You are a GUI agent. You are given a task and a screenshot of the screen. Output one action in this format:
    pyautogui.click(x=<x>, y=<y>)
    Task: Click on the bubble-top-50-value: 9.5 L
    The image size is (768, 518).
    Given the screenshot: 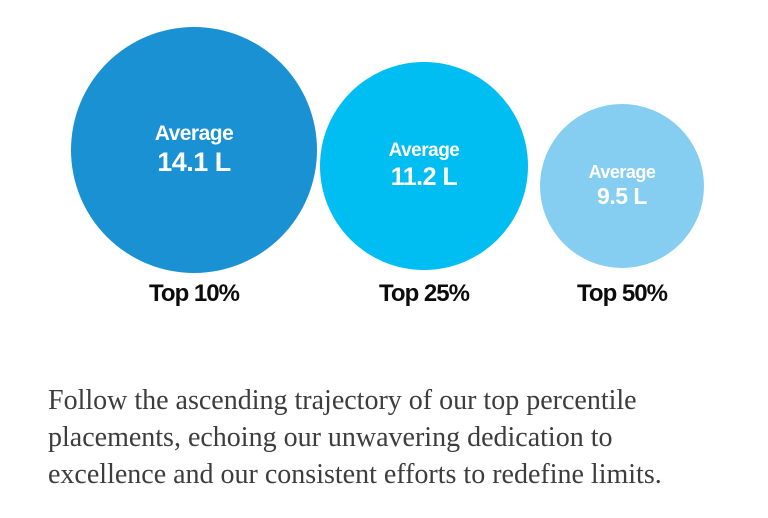 What is the action you would take?
    pyautogui.click(x=622, y=195)
    